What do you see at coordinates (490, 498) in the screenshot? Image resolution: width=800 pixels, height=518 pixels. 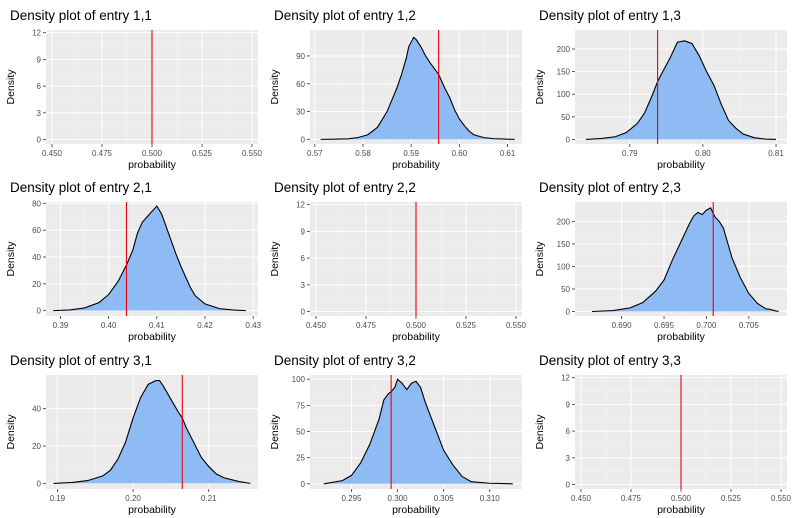 I see `x-tick-label: 0.310` at bounding box center [490, 498].